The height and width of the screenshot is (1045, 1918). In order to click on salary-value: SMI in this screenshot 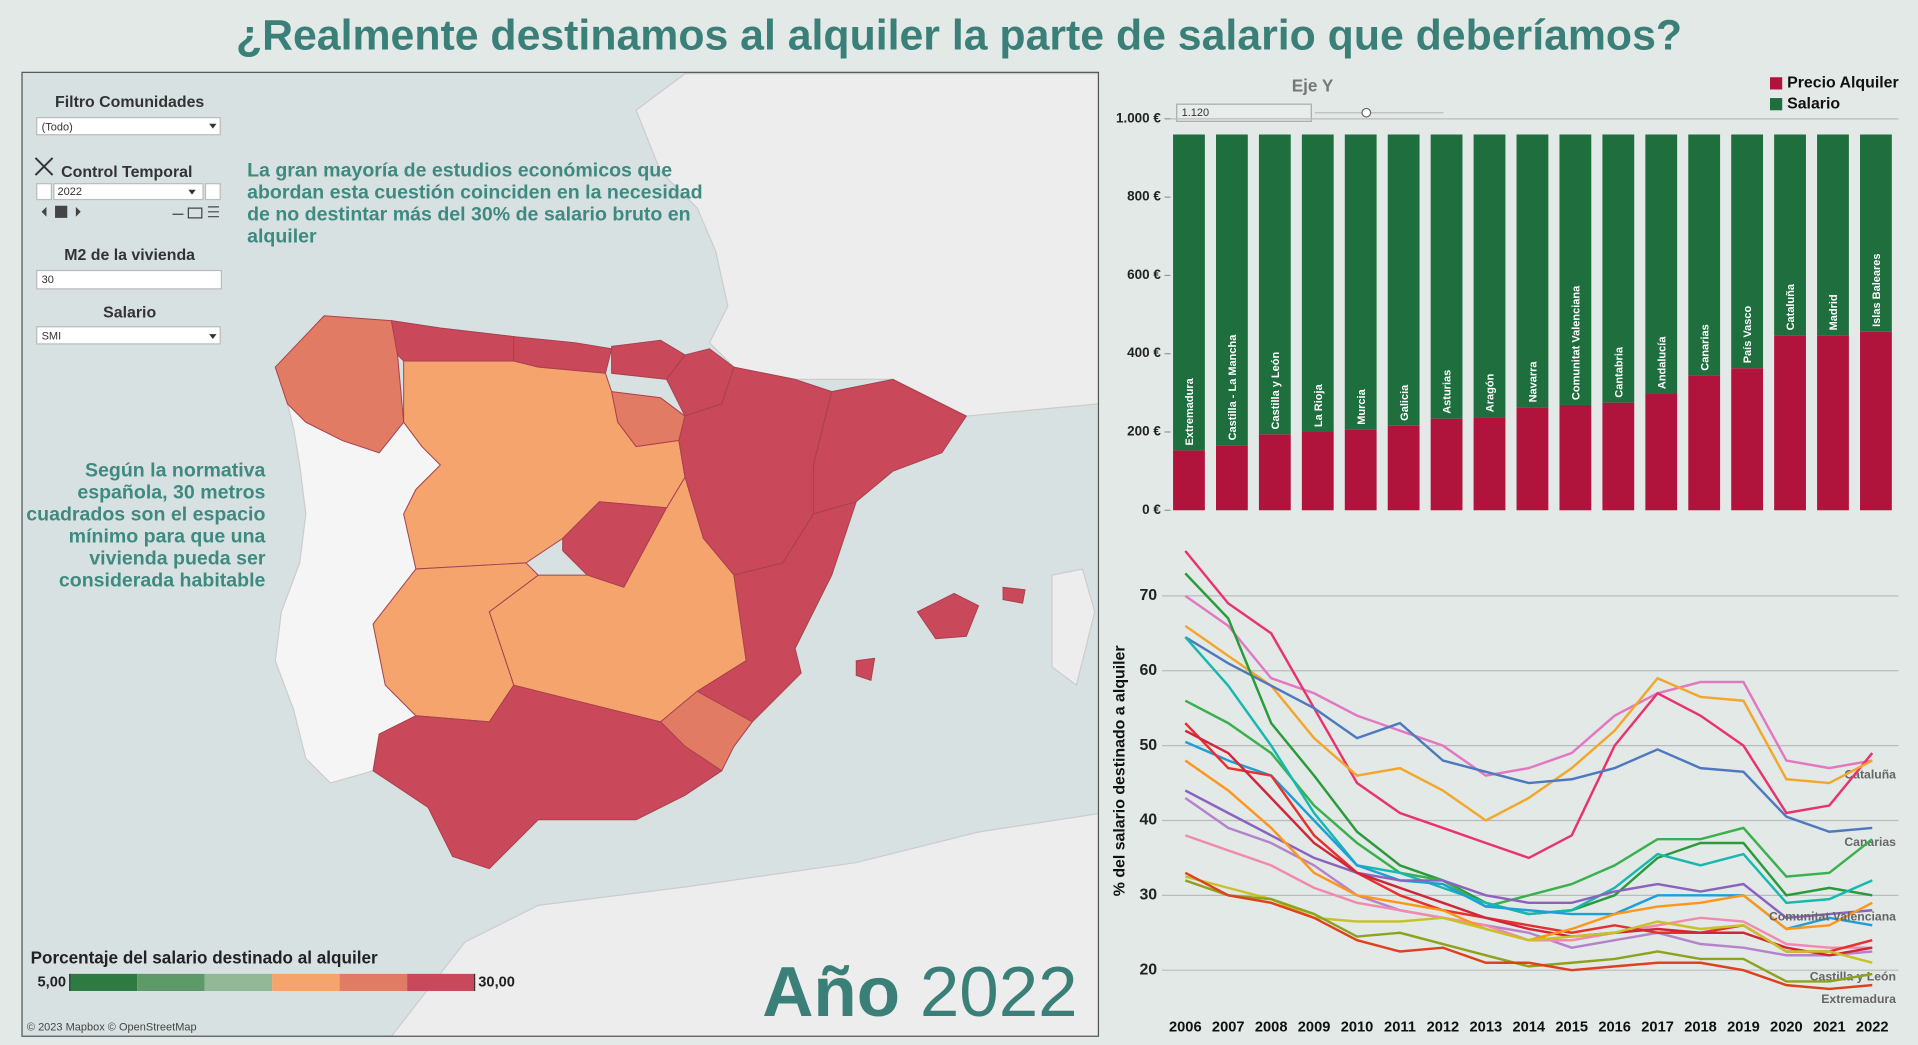, I will do `click(52, 336)`.